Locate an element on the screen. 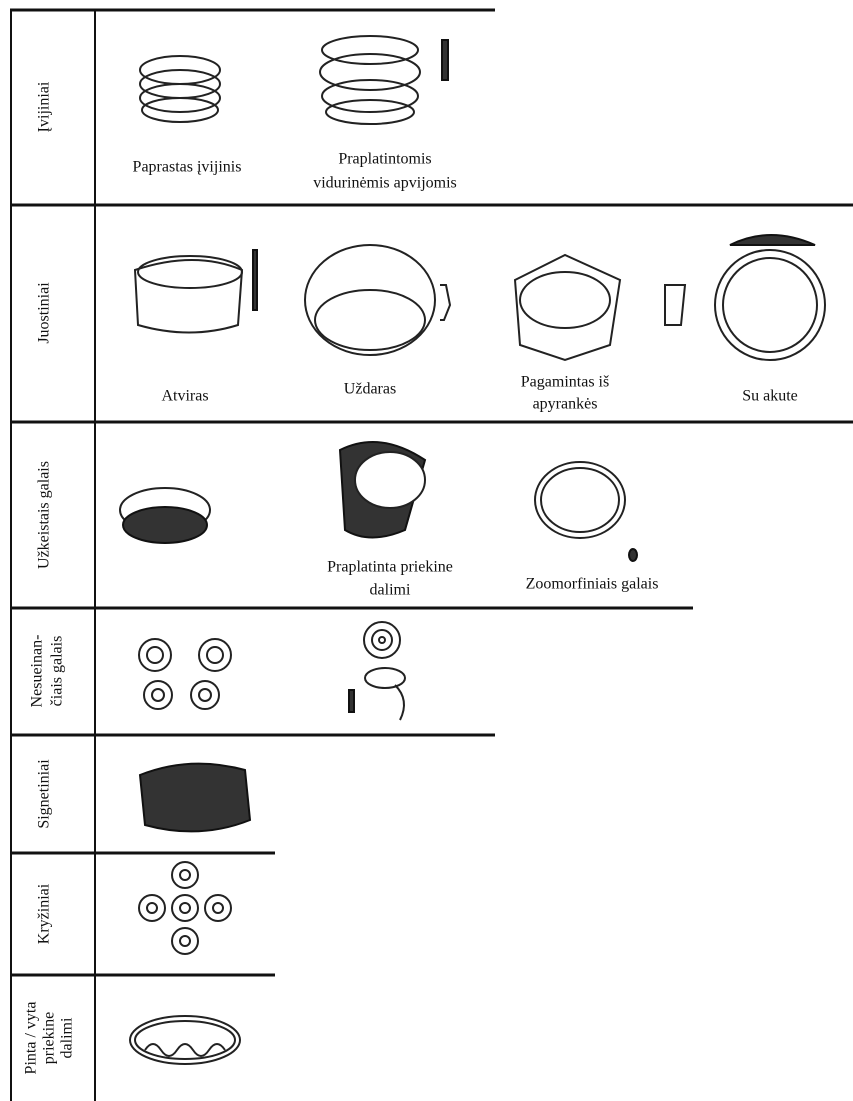 The height and width of the screenshot is (1101, 853). caption: Pagamintas iš is located at coordinates (565, 382).